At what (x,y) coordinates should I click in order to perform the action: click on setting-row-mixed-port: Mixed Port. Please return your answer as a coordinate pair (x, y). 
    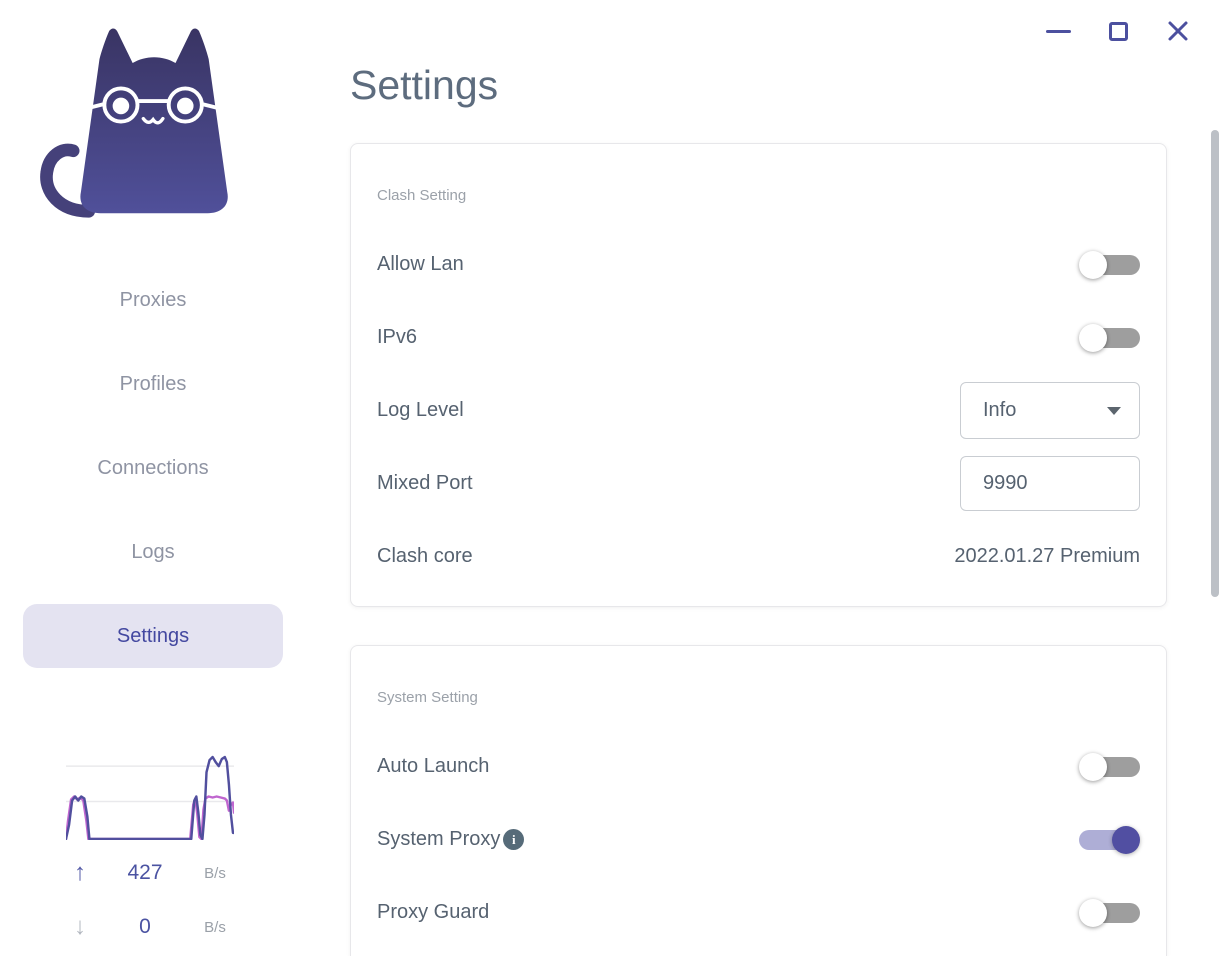
    Looking at the image, I should click on (758, 483).